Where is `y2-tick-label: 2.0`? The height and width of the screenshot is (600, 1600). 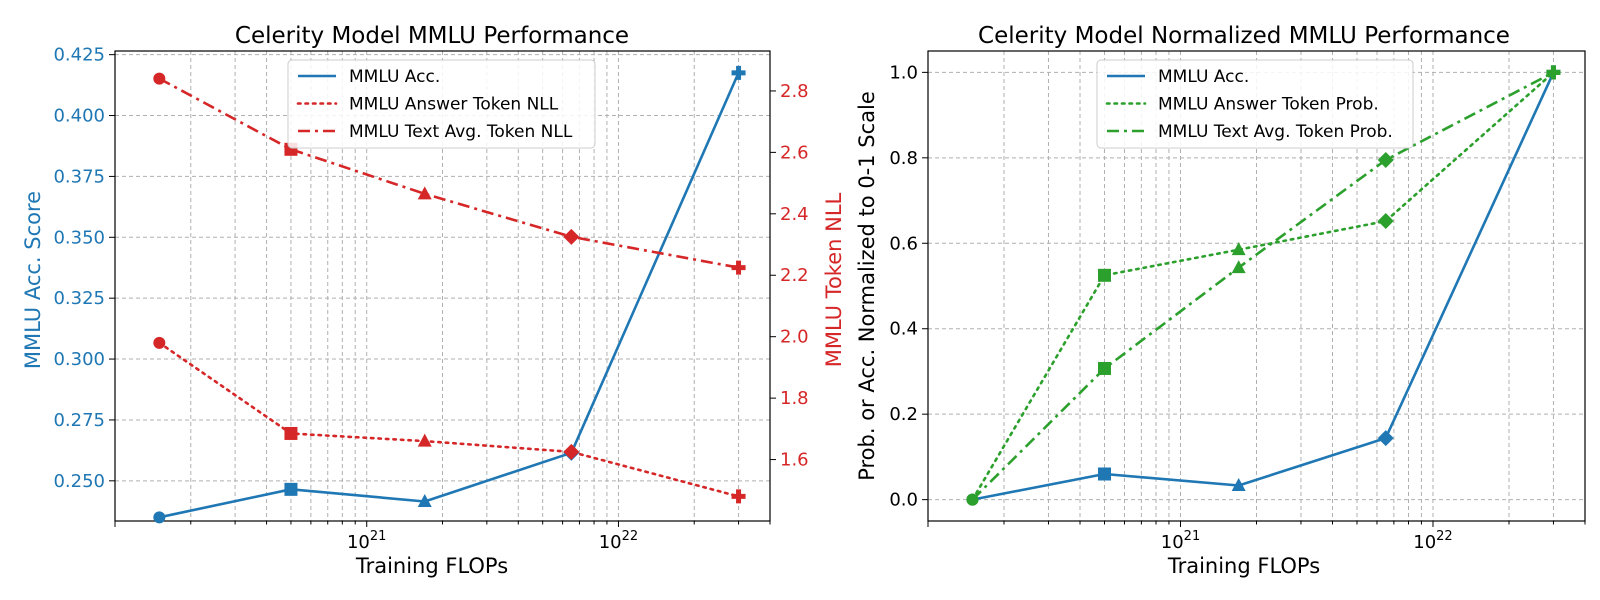 y2-tick-label: 2.0 is located at coordinates (794, 337).